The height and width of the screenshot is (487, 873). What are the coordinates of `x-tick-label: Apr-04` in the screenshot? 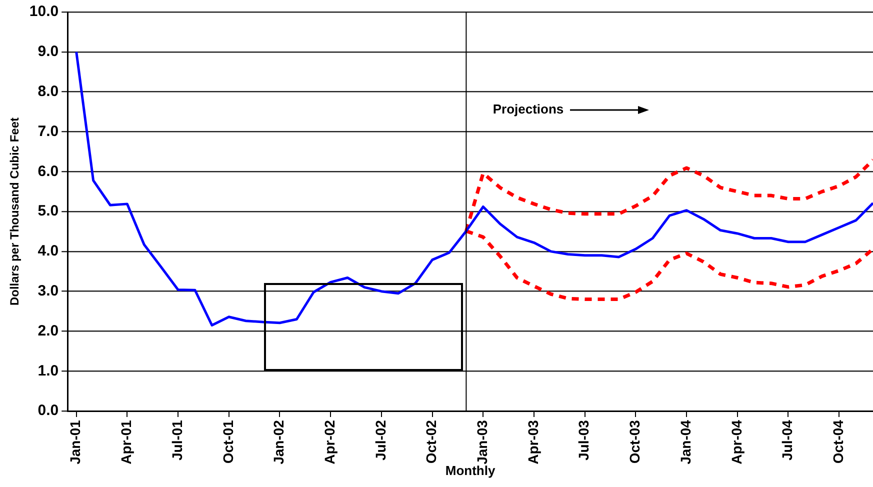 It's located at (736, 442).